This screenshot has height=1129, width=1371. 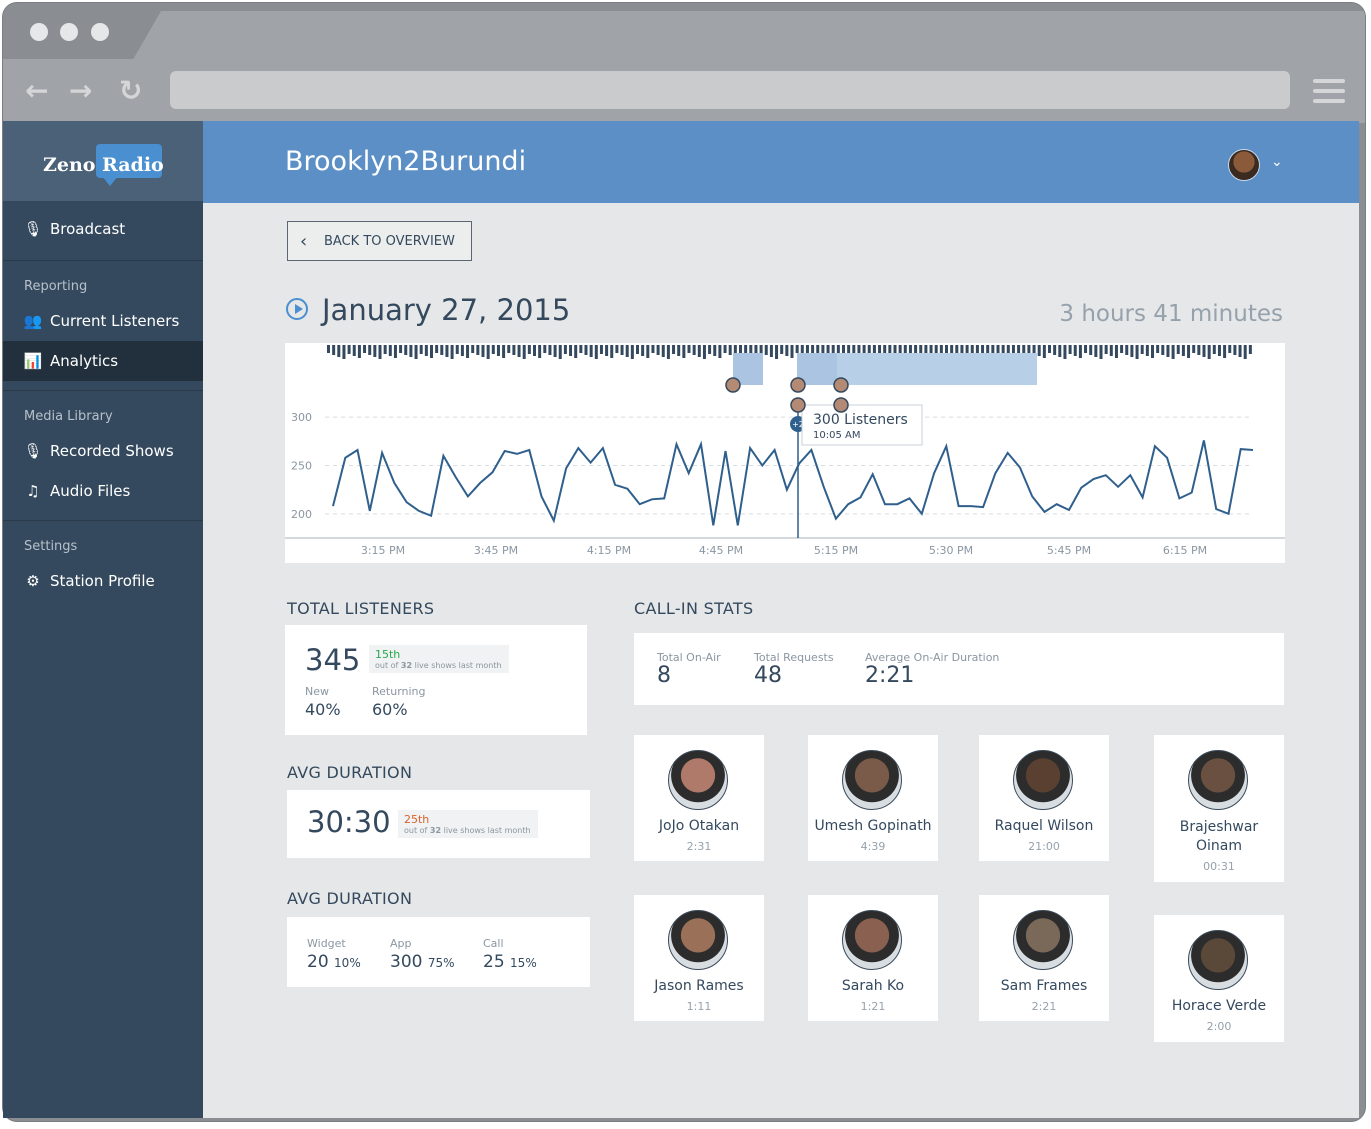 I want to click on caller-avatar, so click(x=1043, y=940).